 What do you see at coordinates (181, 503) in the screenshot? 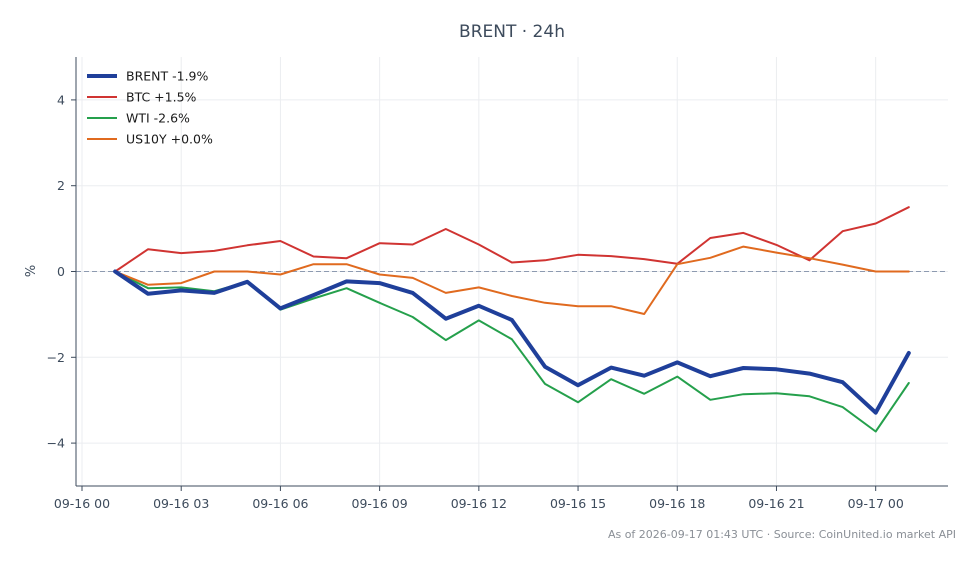
I see `x-tick-label: 09-16 03` at bounding box center [181, 503].